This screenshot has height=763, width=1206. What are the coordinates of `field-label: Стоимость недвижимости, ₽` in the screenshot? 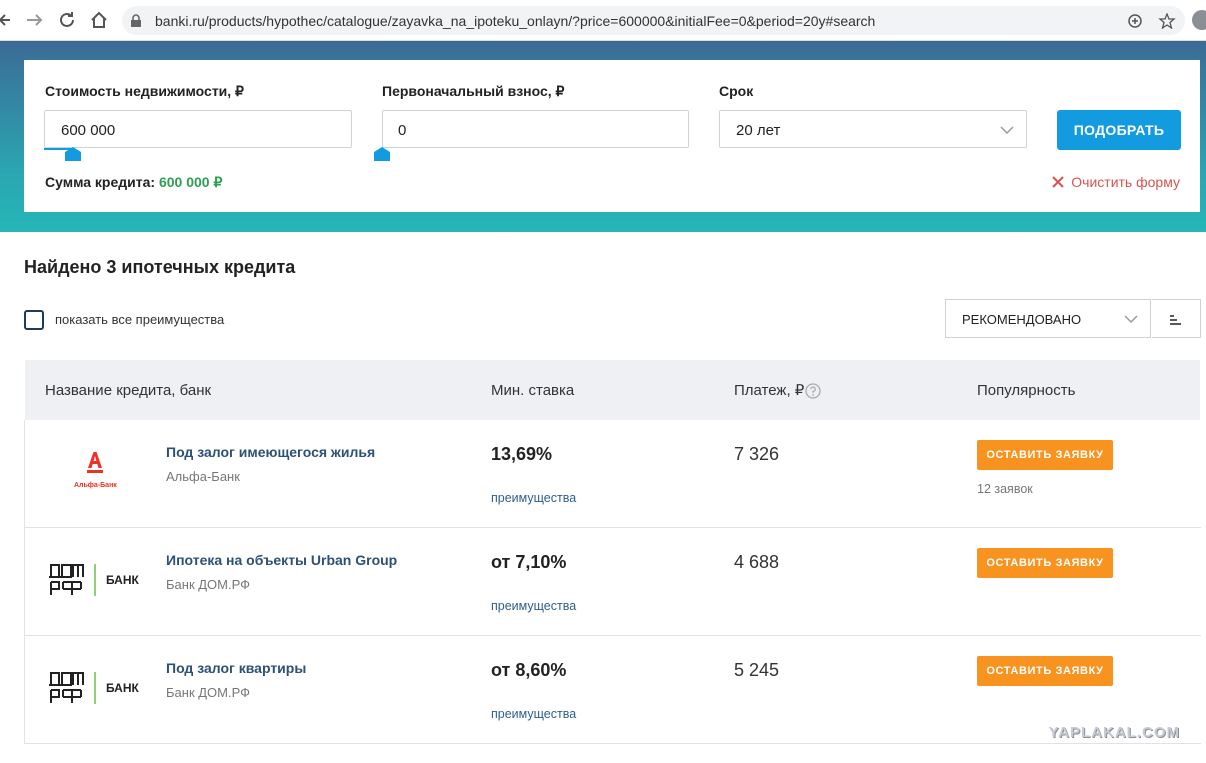 It's located at (144, 91).